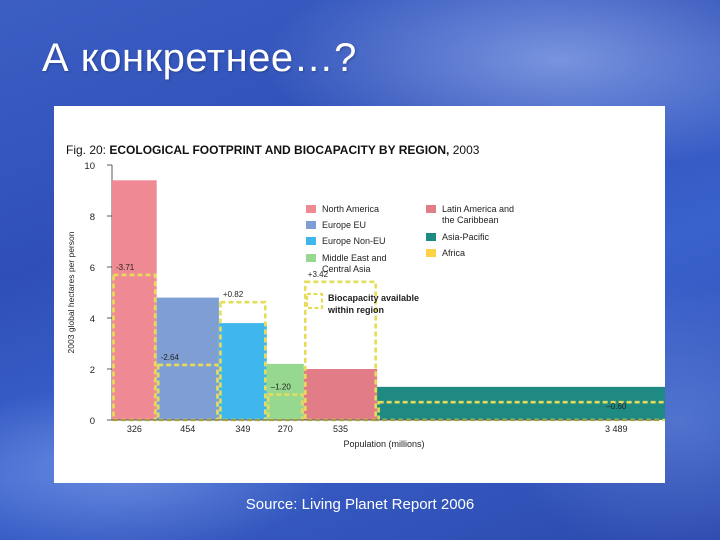 The width and height of the screenshot is (720, 540). What do you see at coordinates (466, 237) in the screenshot?
I see `legend-label: Asia-Pacific` at bounding box center [466, 237].